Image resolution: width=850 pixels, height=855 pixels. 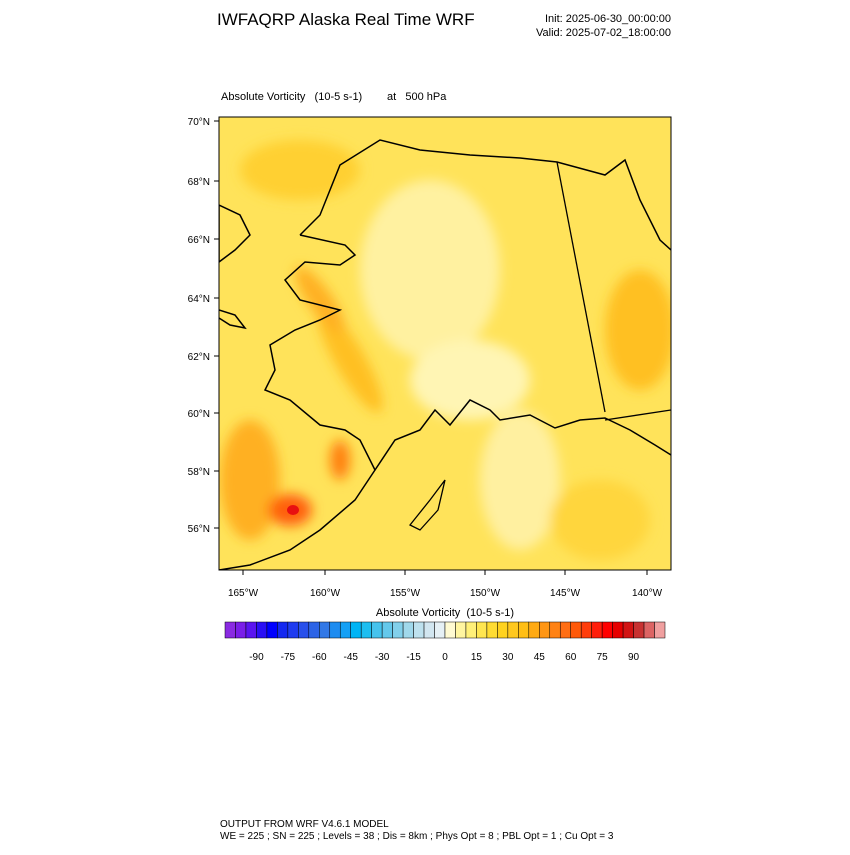 What do you see at coordinates (445, 613) in the screenshot?
I see `colorbar-title: Absolute Vorticity (10-5 s-1)` at bounding box center [445, 613].